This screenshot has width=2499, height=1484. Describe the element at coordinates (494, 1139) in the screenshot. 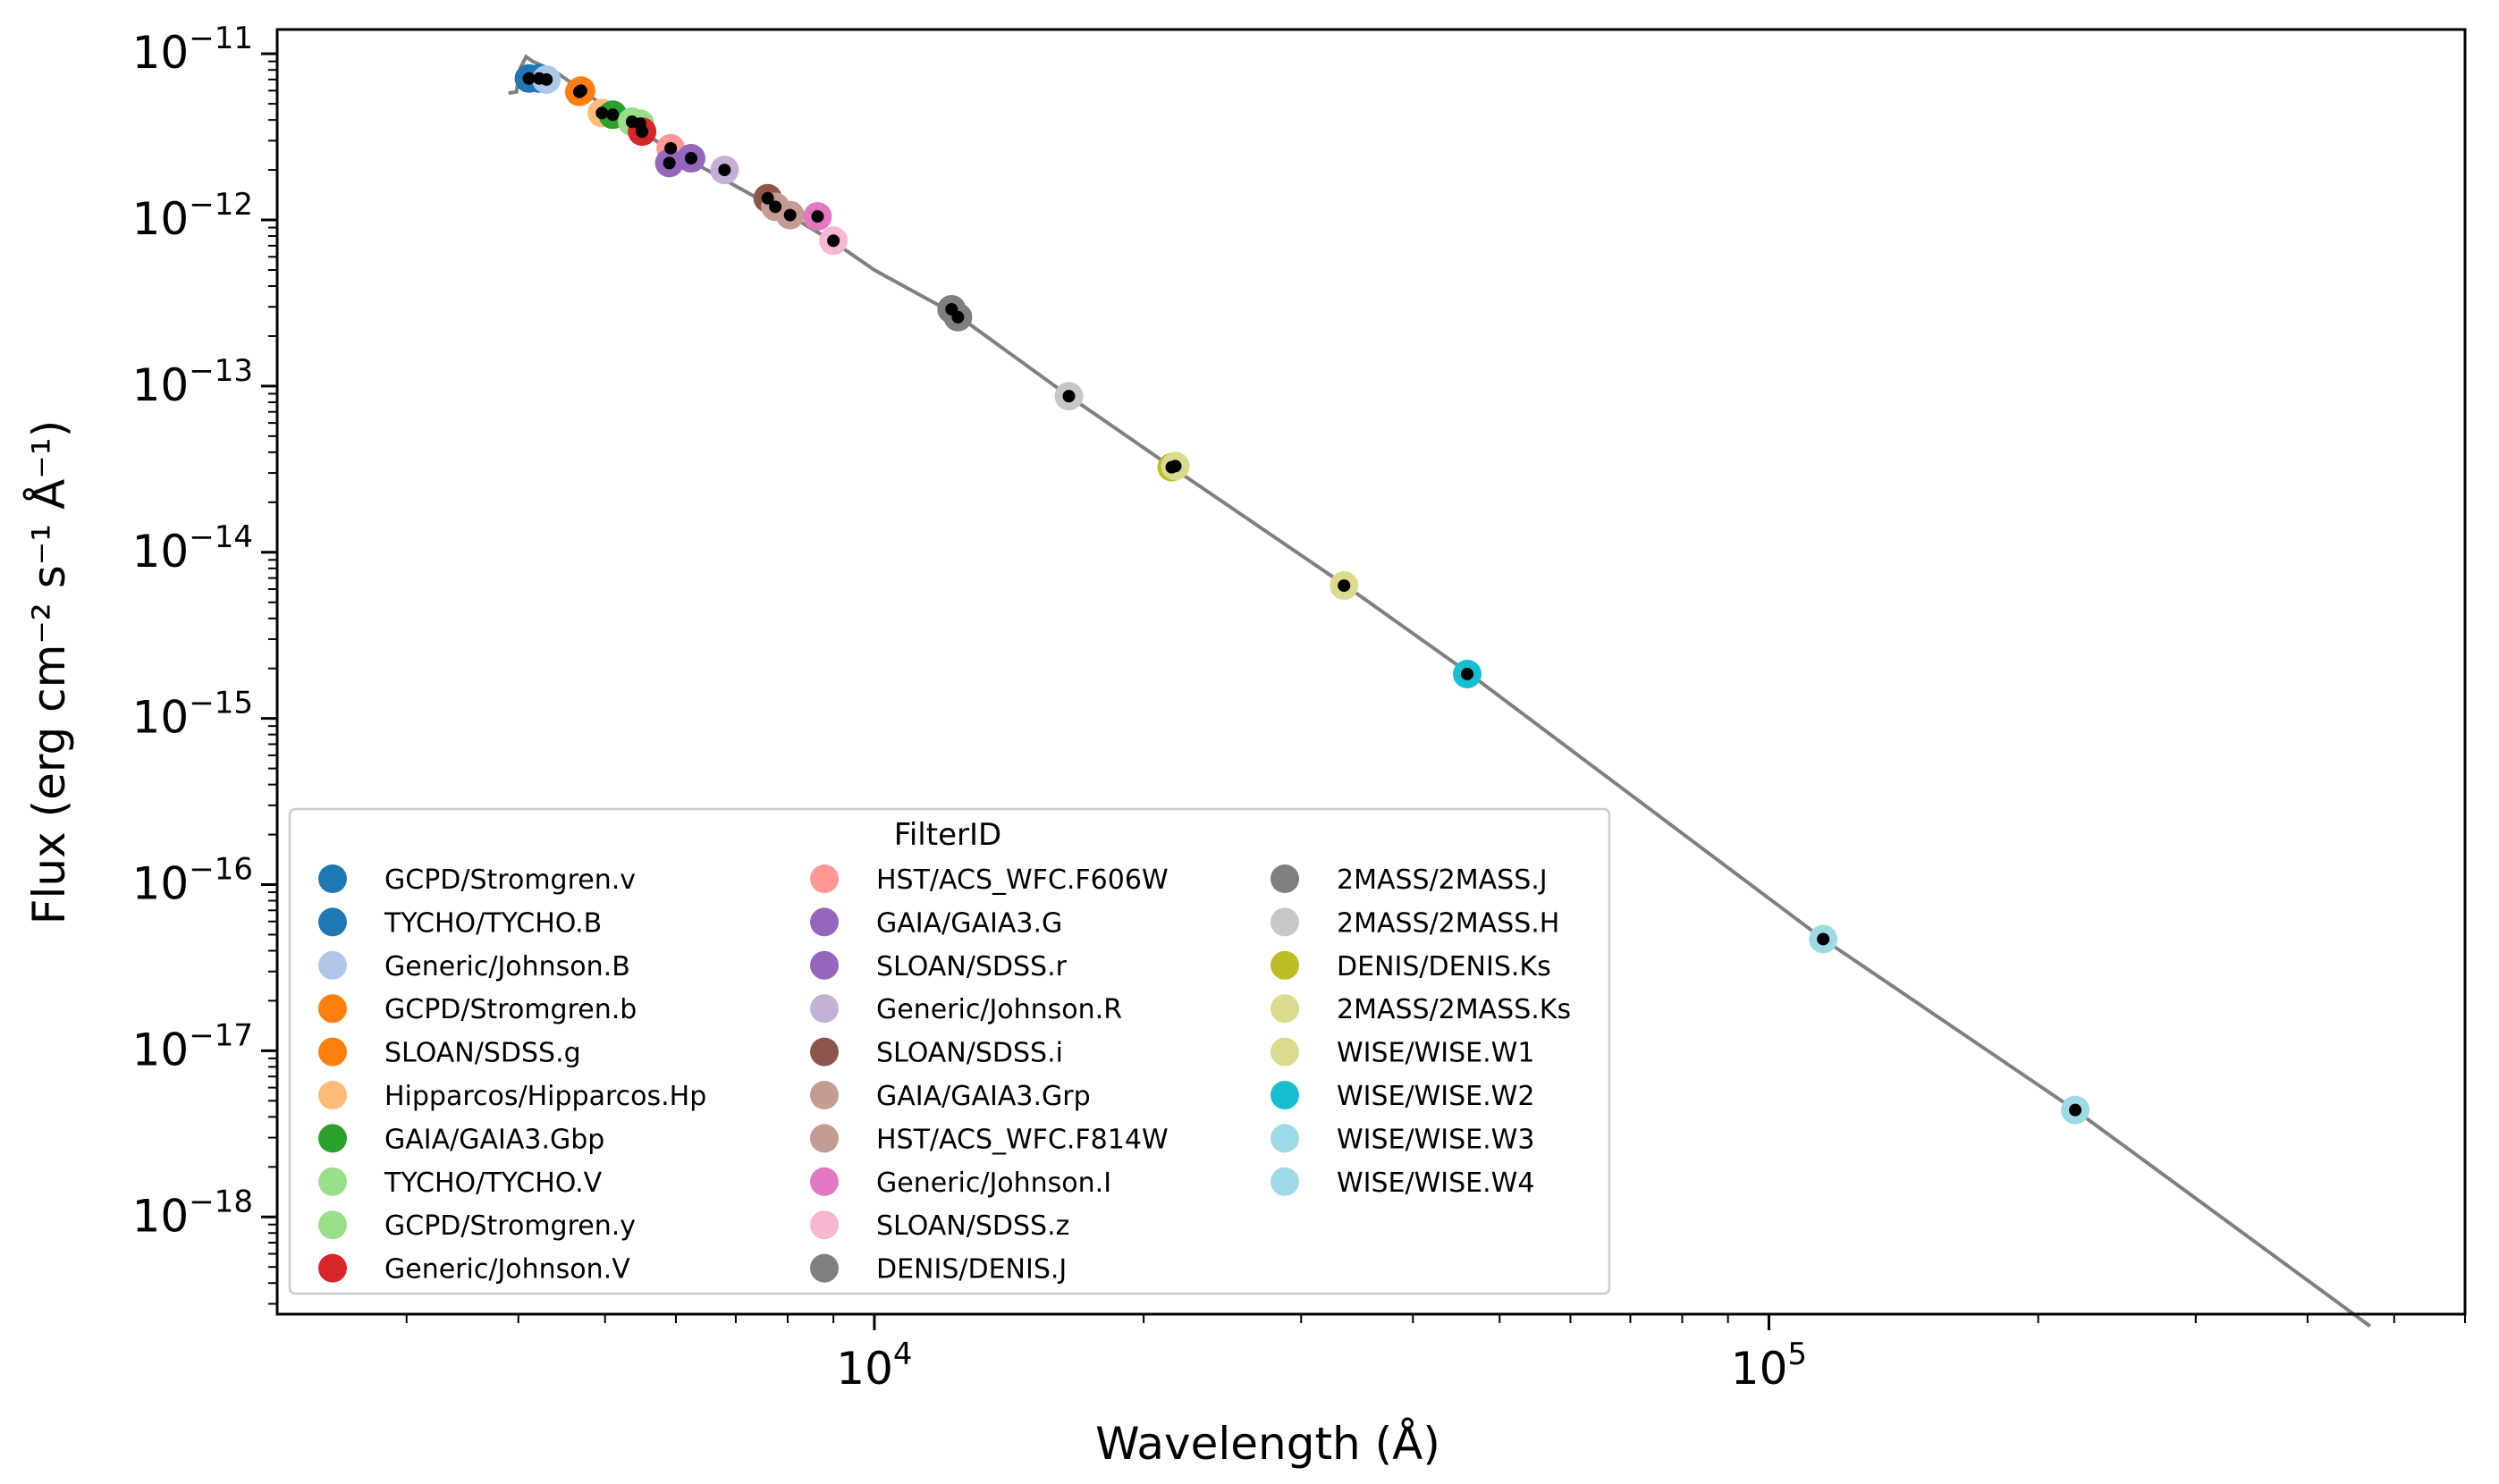

I see `legend-label: GAIA/GAIA3.Gbp` at that location.